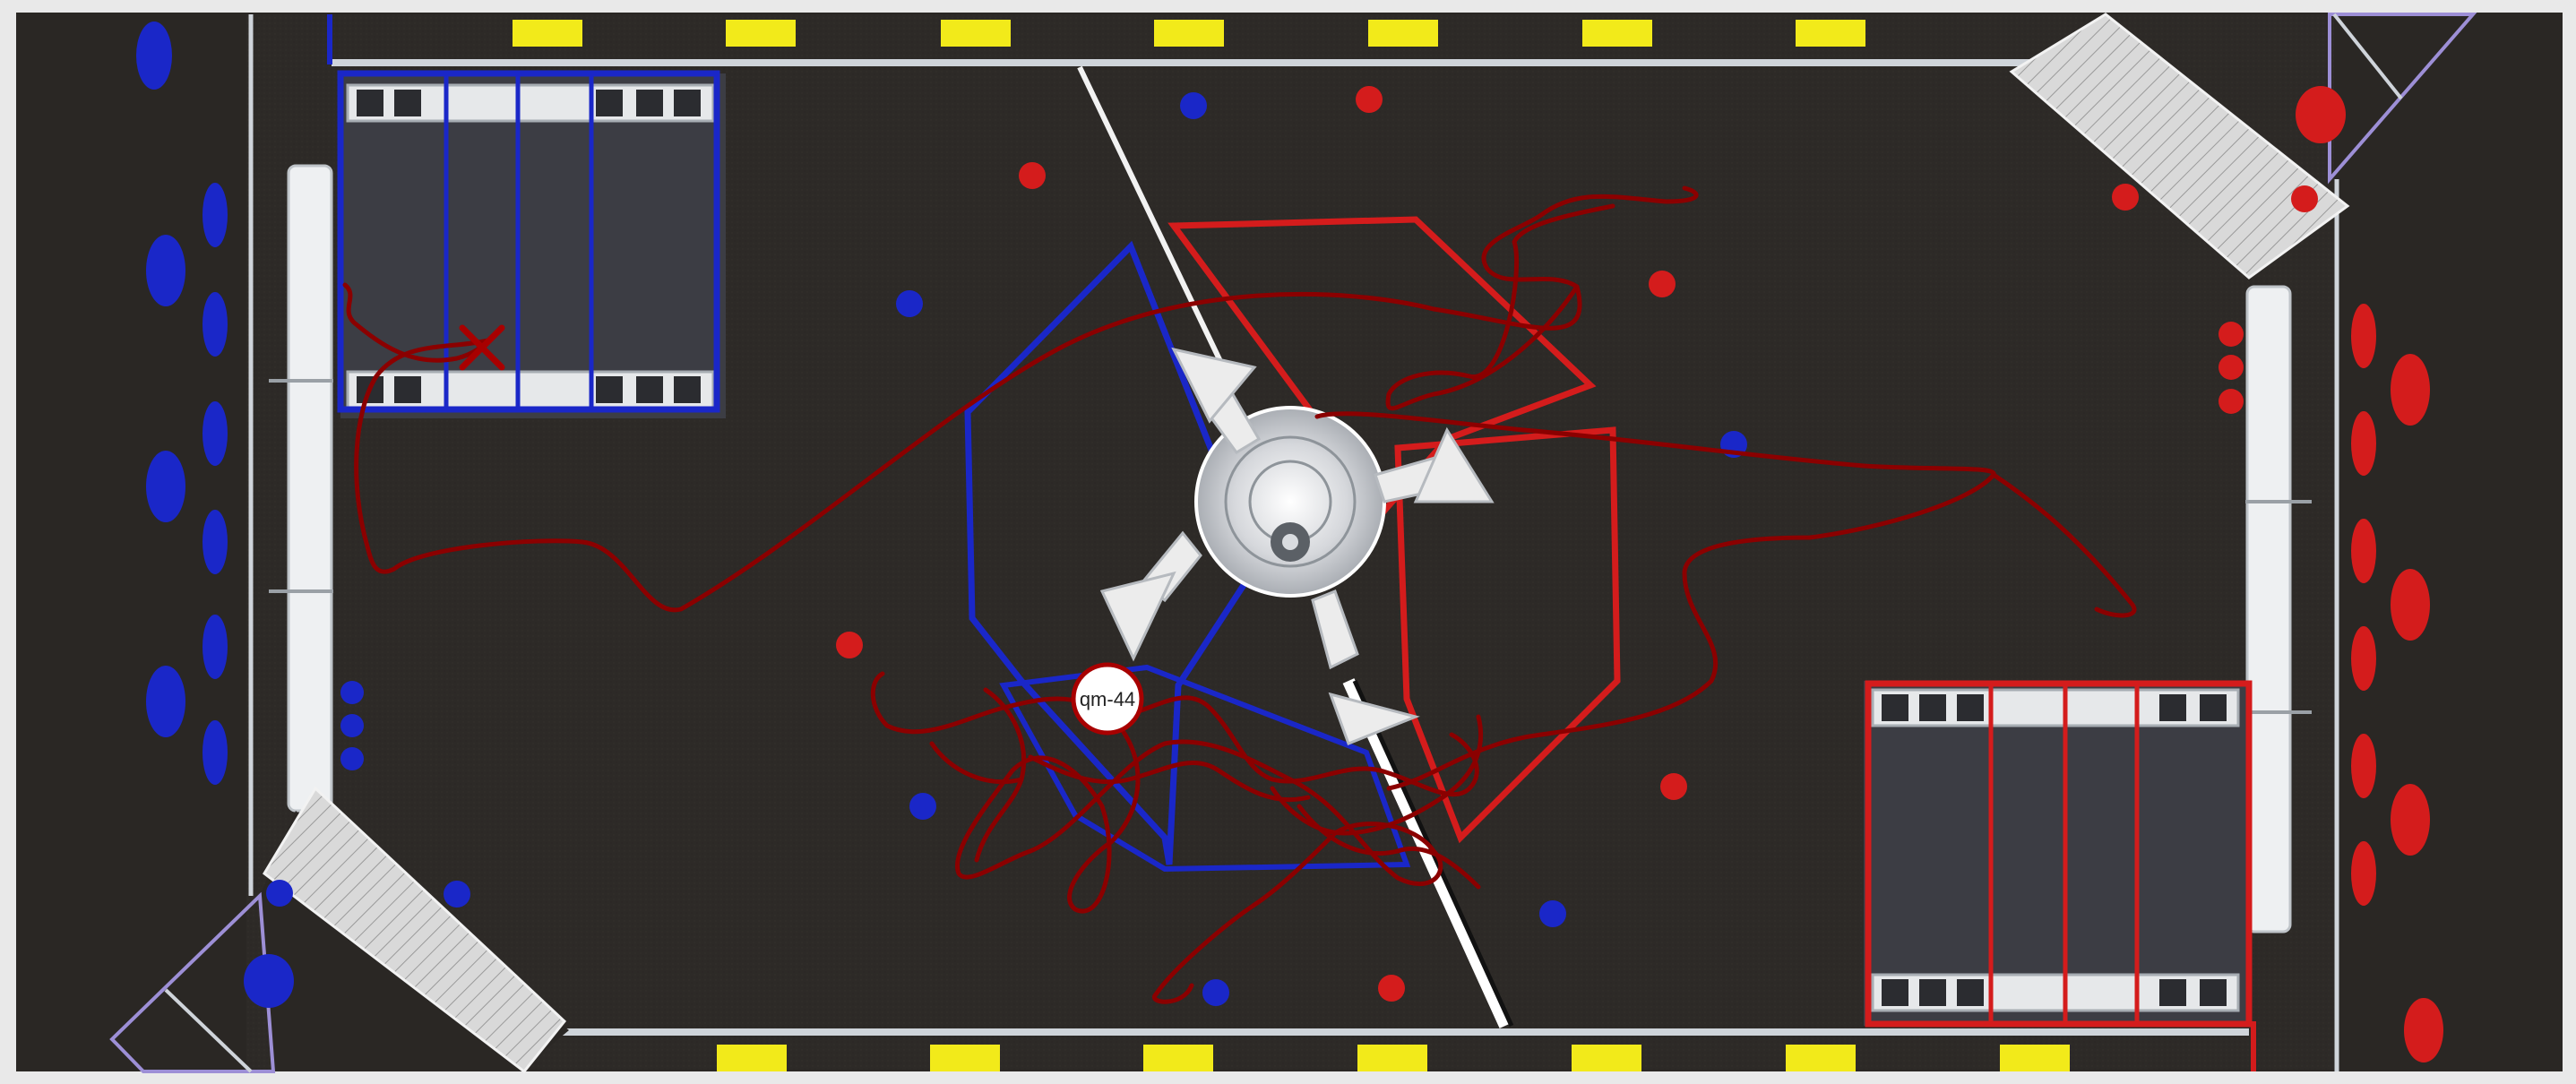 The image size is (2576, 1084). Describe the element at coordinates (1205, 769) in the screenshot. I see `blue-tarmac-lower` at that location.